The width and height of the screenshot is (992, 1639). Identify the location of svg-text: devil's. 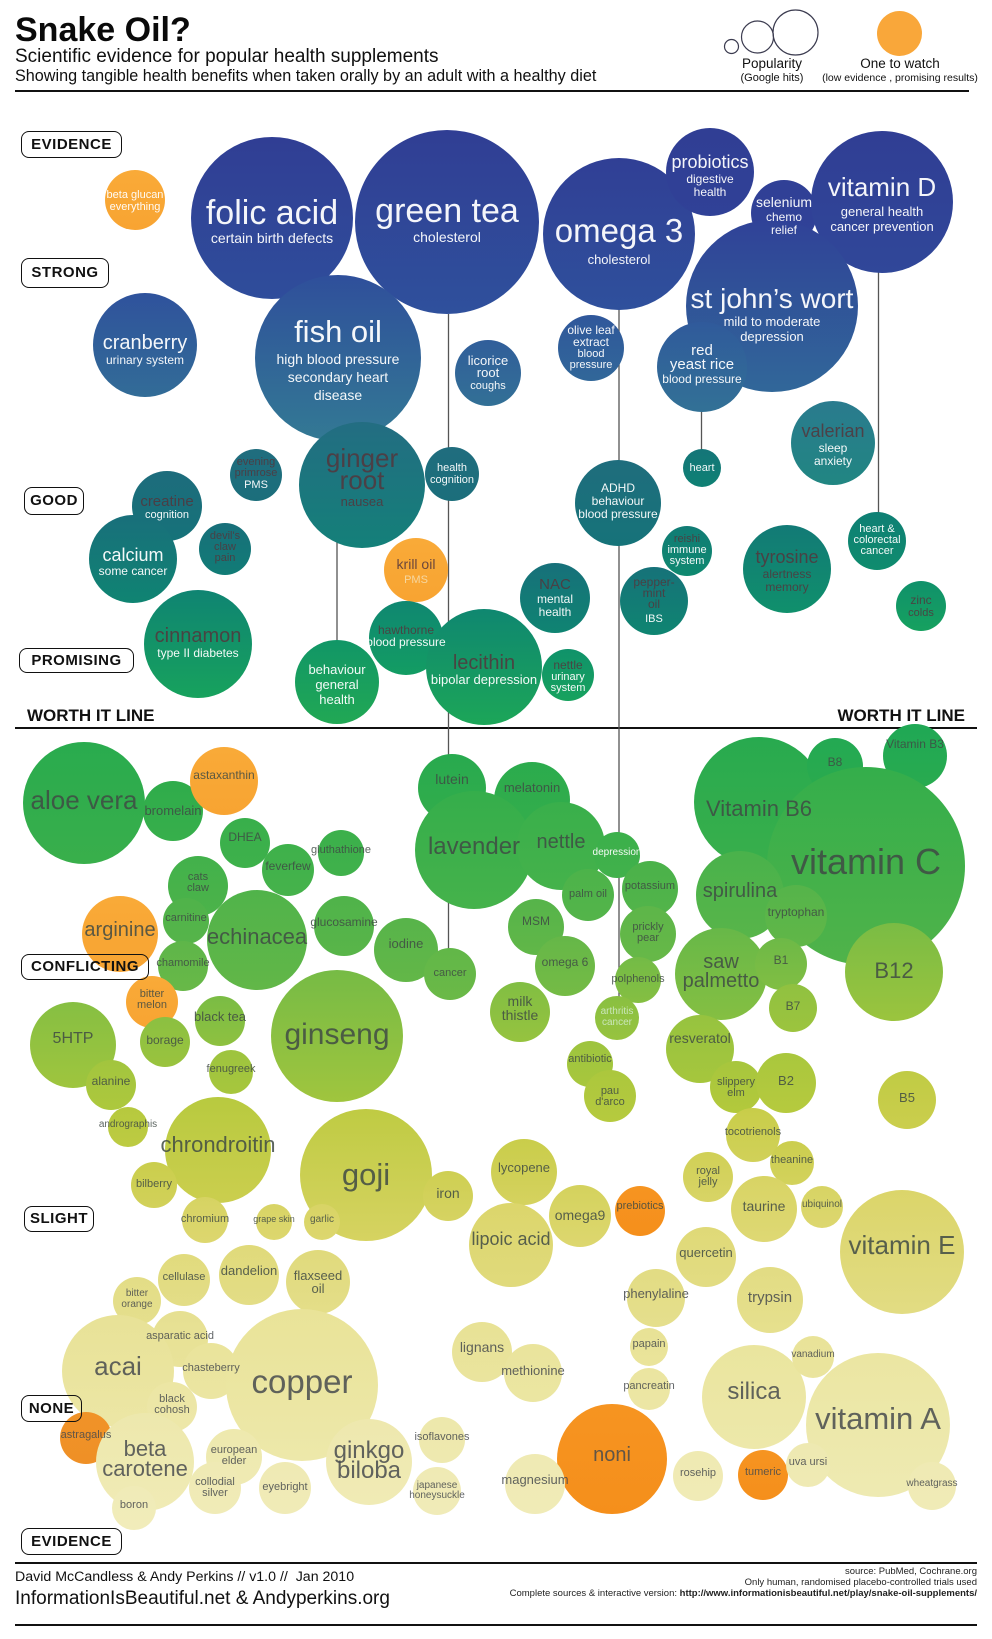
(225, 536).